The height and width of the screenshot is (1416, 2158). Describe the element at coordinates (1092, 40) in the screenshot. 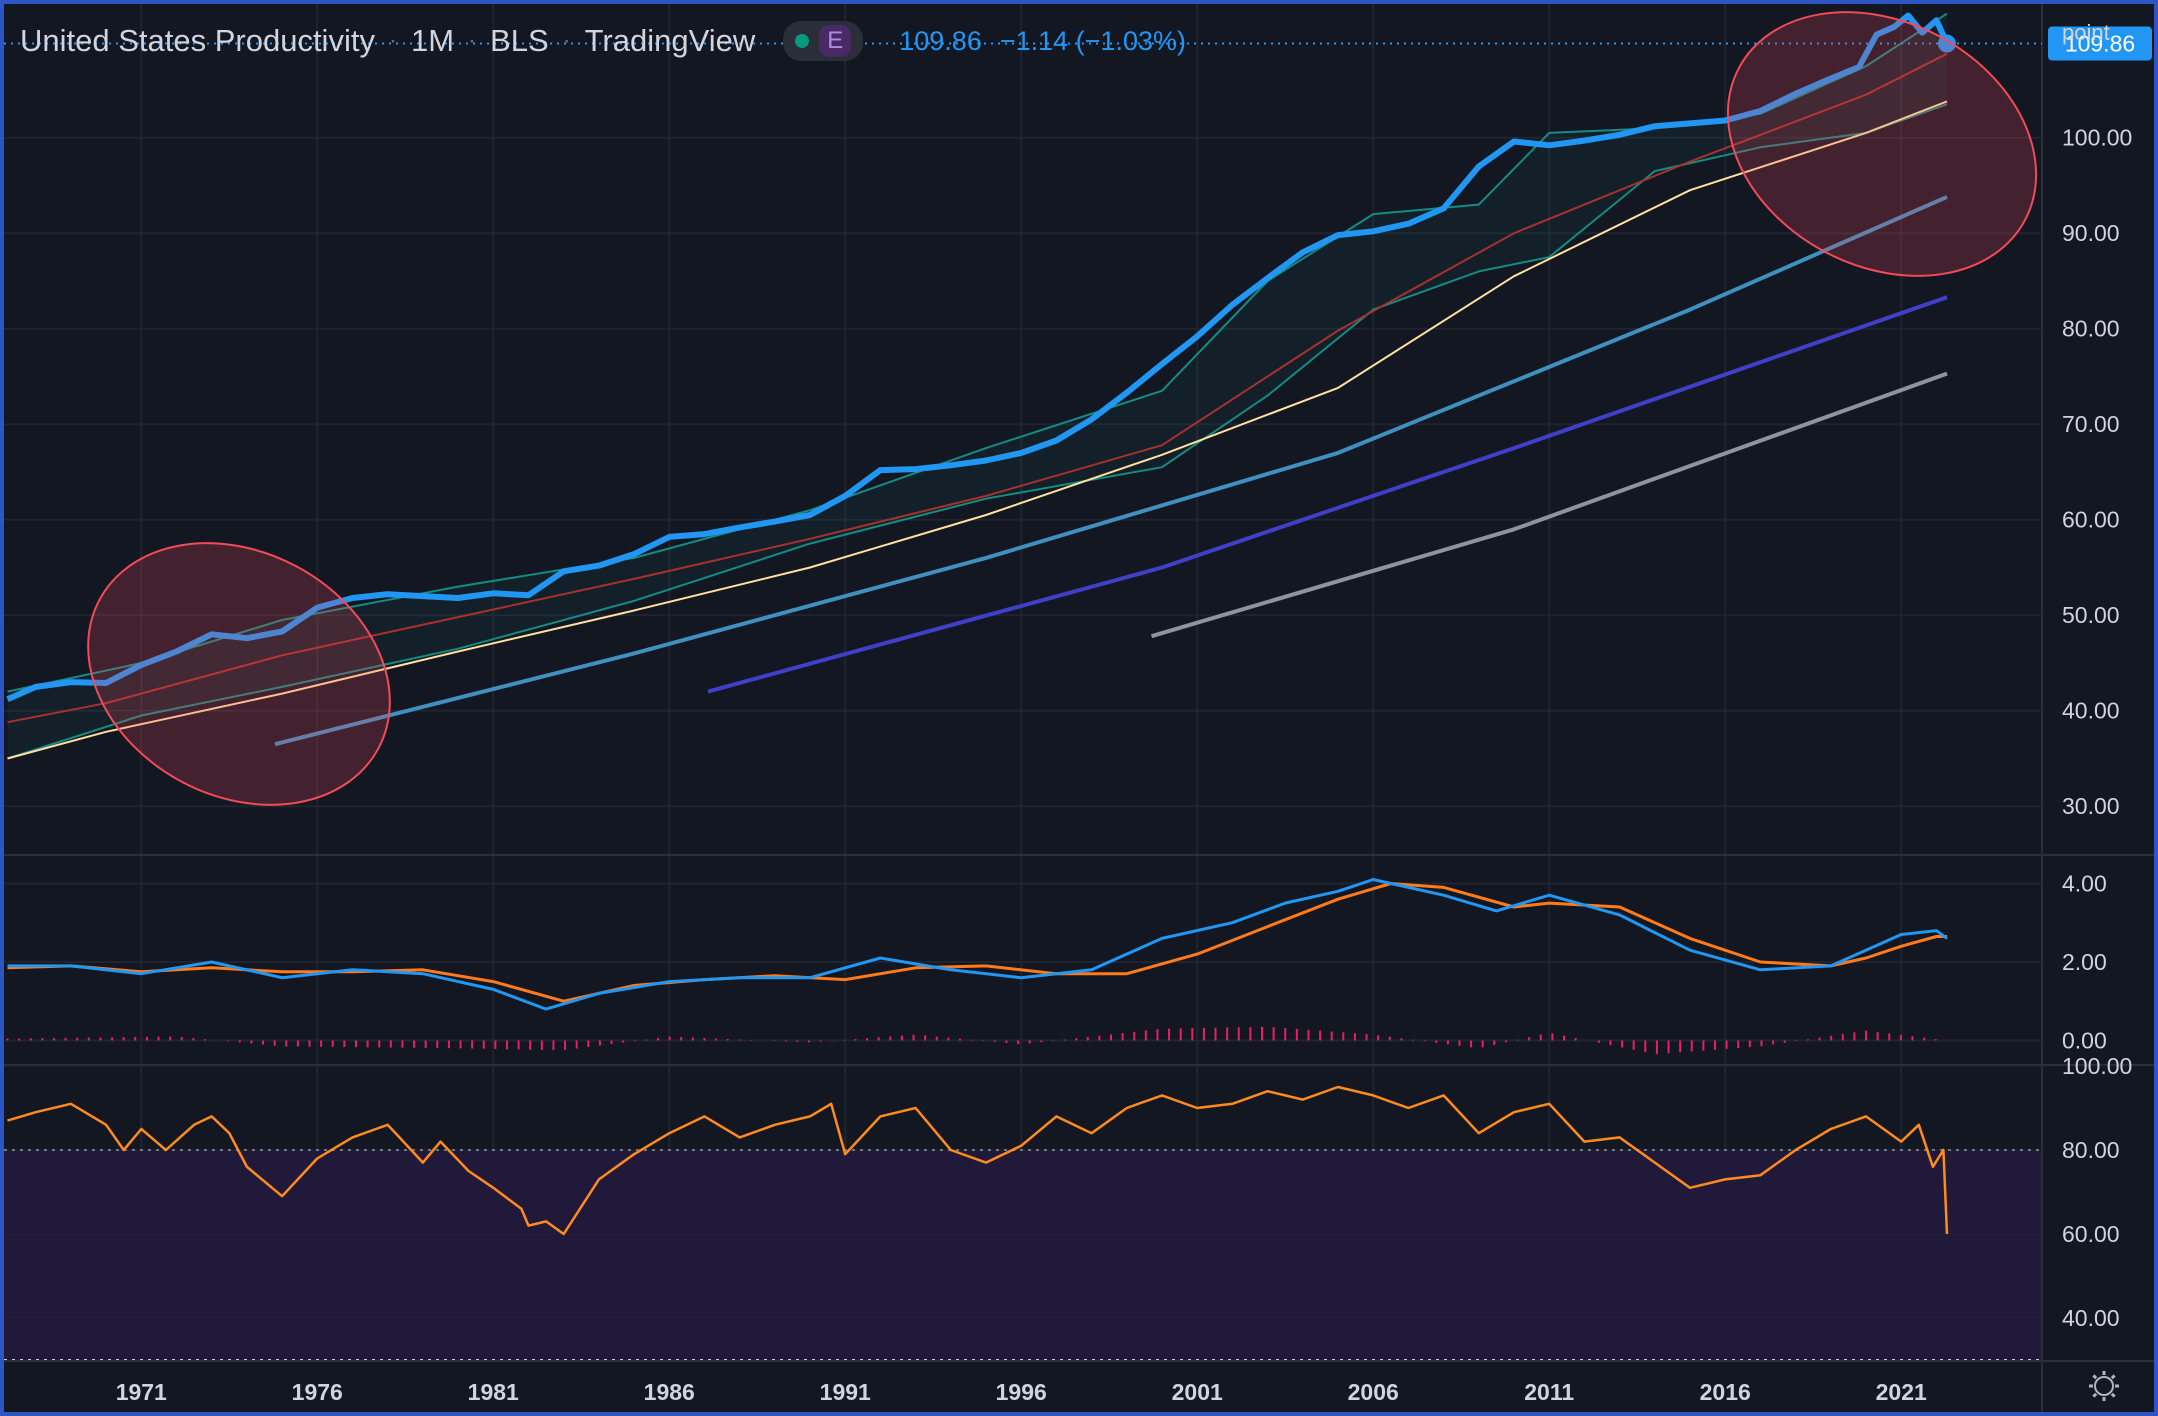

I see `price-change: −1.14 (−1.03%)` at that location.